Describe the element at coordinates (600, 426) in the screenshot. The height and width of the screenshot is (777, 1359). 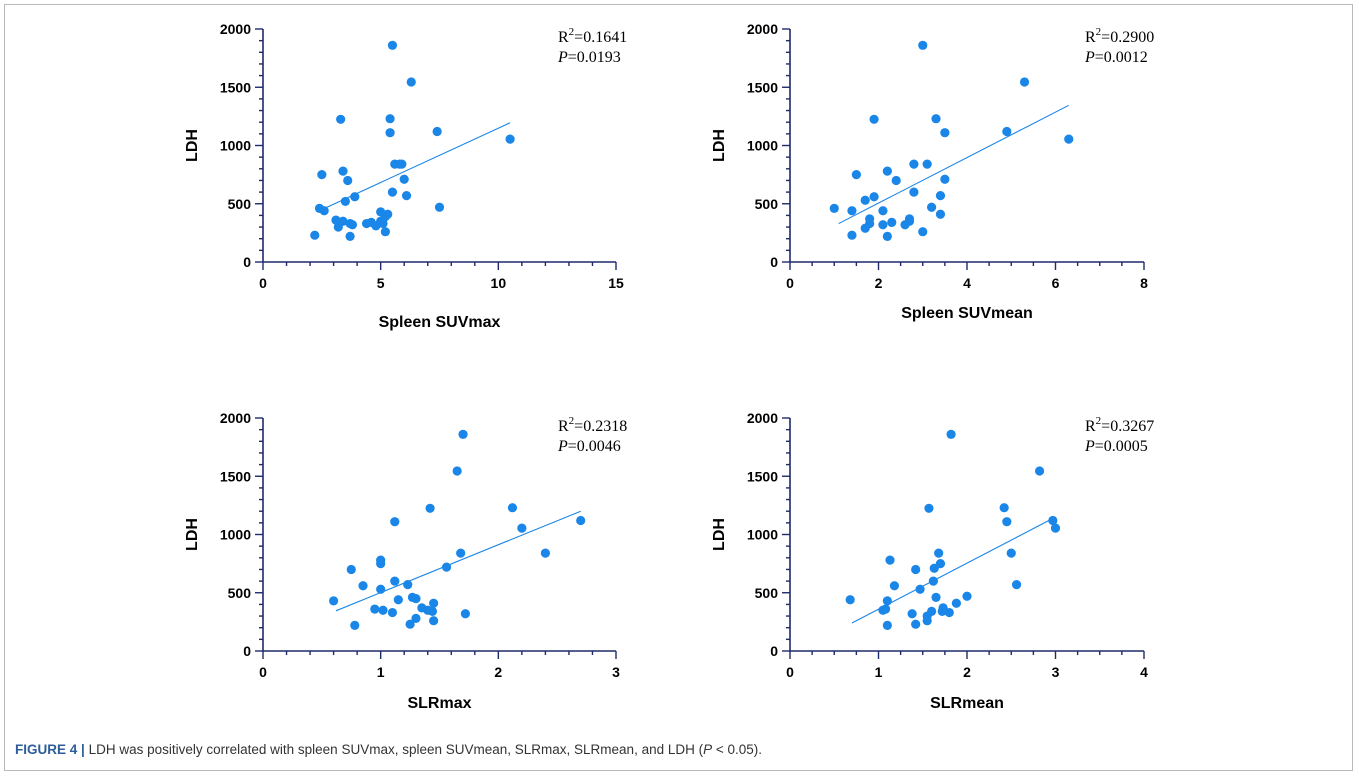
I see `r-squared-value: =0.2318` at that location.